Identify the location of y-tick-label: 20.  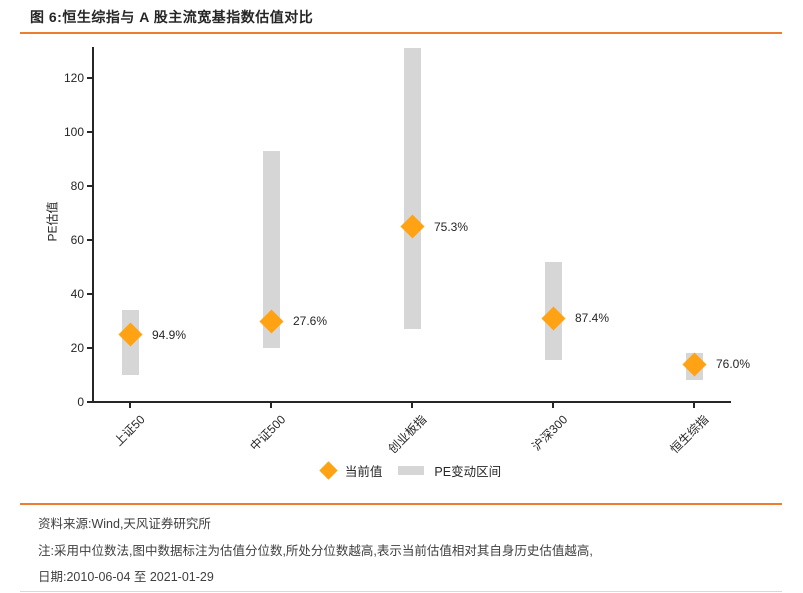
(77, 348).